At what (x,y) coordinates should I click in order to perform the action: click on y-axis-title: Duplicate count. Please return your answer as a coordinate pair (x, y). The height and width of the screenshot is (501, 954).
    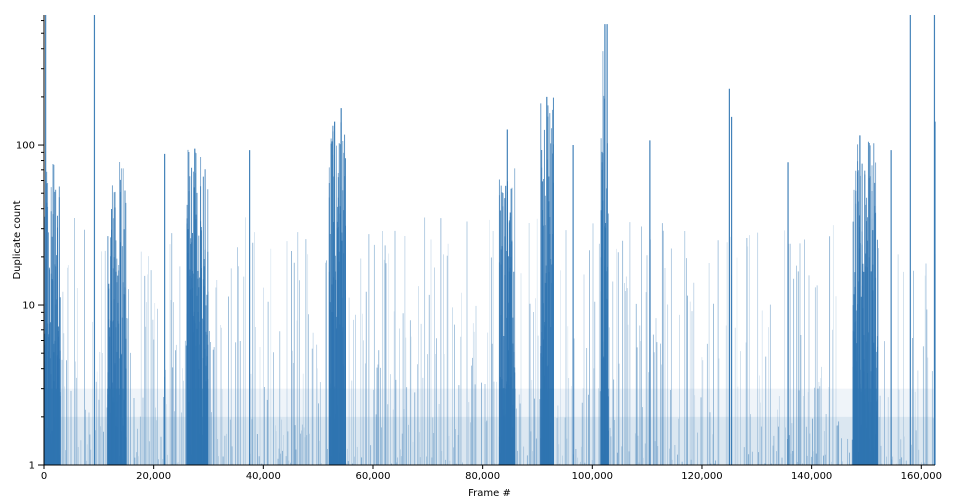
    Looking at the image, I should click on (17, 239).